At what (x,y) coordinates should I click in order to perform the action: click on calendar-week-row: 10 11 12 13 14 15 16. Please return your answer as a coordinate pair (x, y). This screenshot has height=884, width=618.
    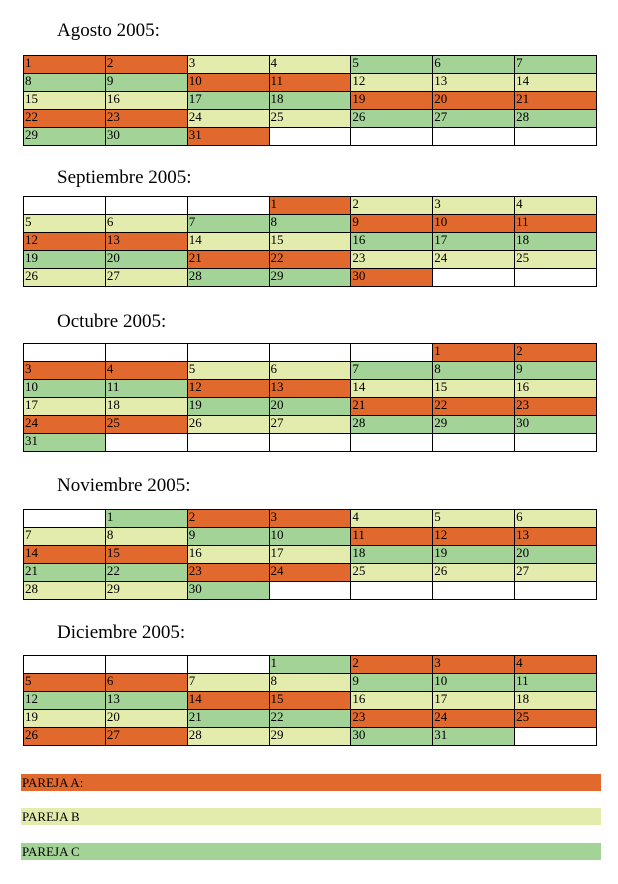
    Looking at the image, I should click on (310, 388).